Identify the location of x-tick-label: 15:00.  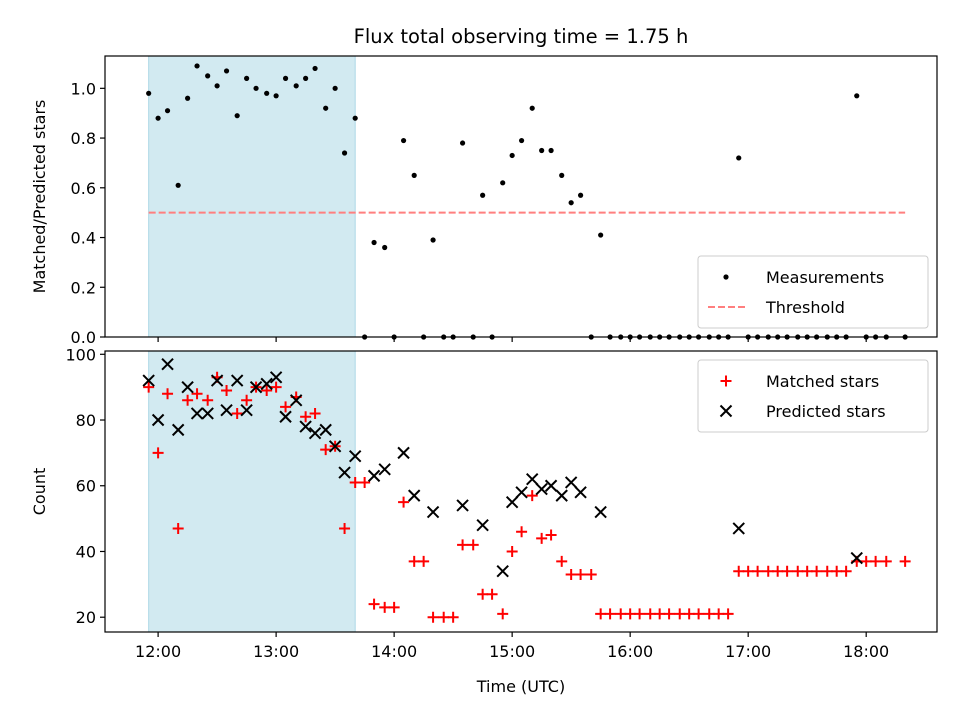
(512, 651).